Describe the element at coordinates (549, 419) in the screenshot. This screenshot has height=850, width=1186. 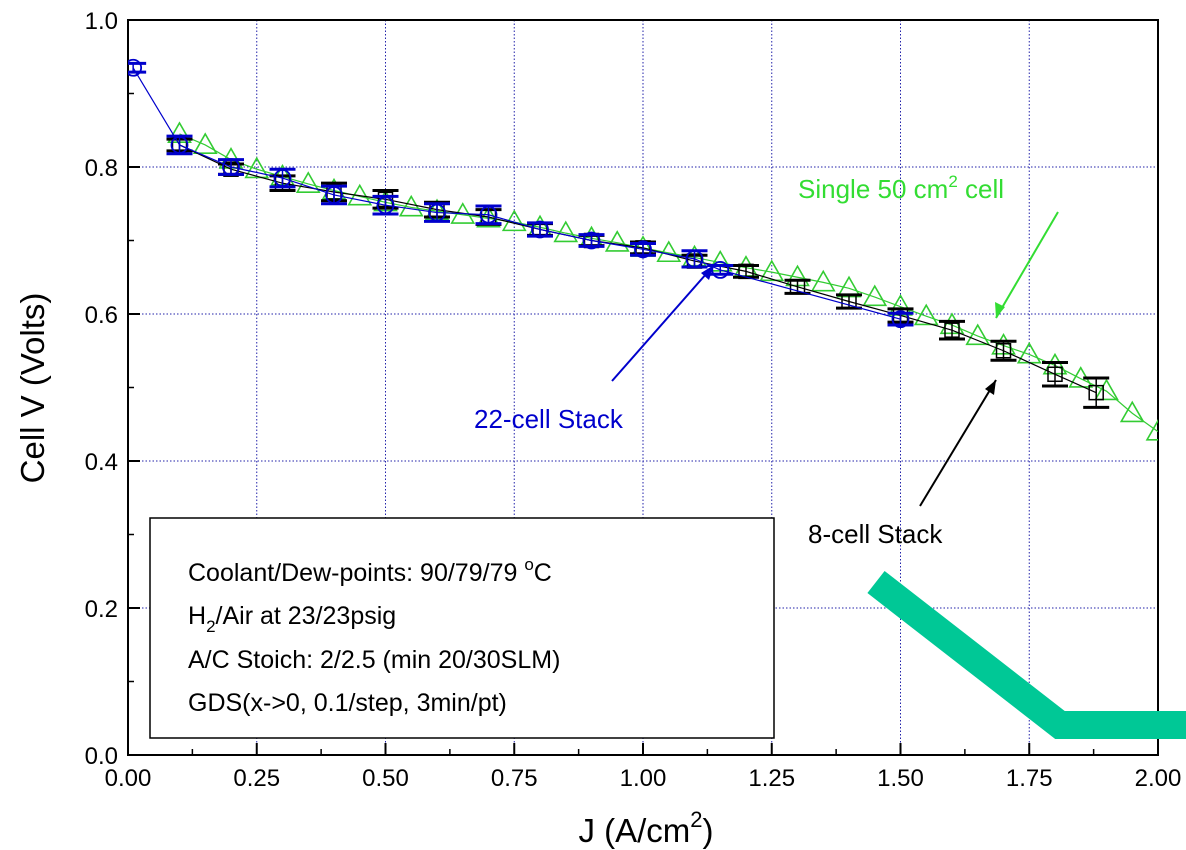
I see `label-22-cell-stack: 22-cell Stack` at that location.